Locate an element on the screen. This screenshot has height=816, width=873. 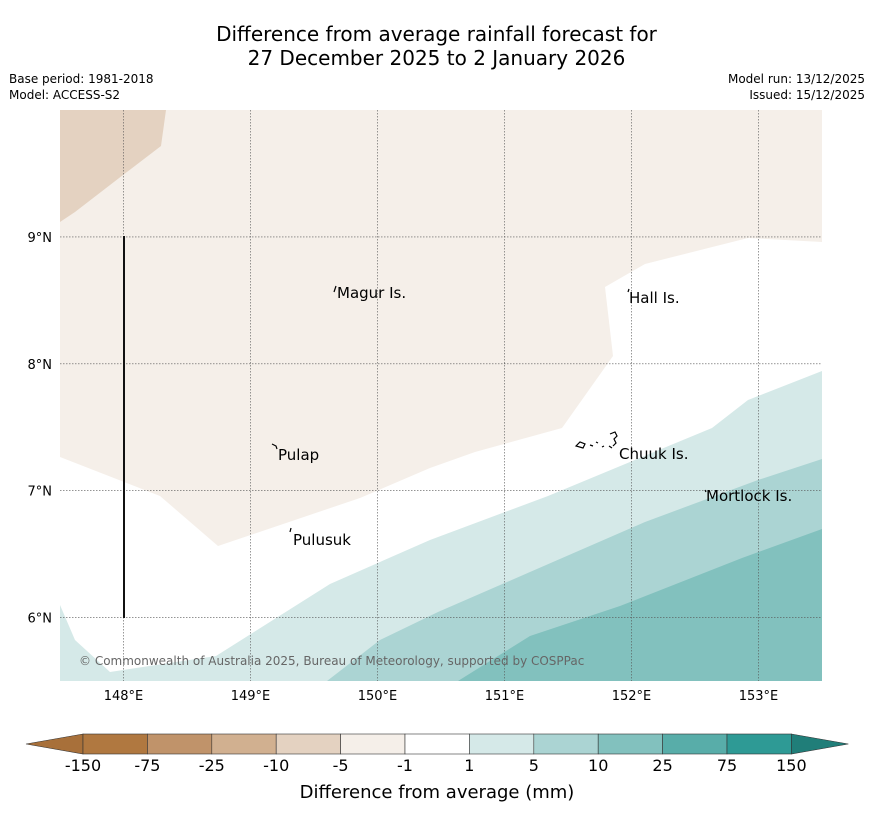
lon-tick-label: 153°E is located at coordinates (759, 696).